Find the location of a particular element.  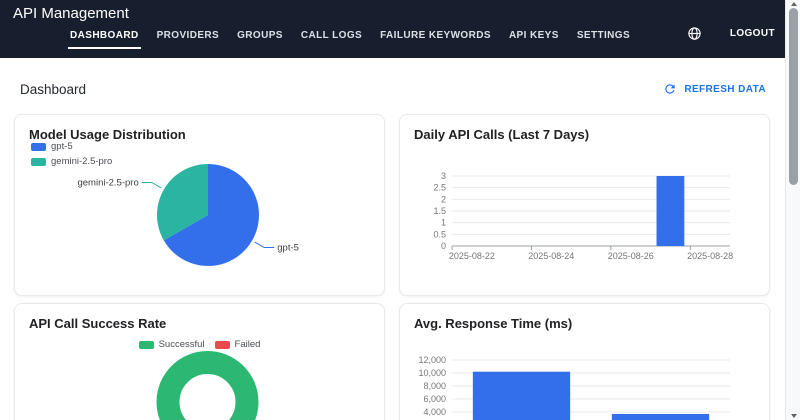

tab-failure-keywords: FAILURE KEYWORDS is located at coordinates (435, 35).